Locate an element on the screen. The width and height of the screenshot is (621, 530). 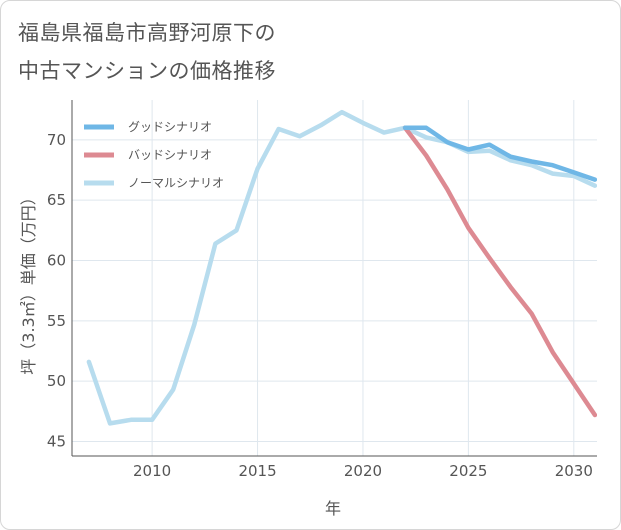
x-tick-label: 2010 is located at coordinates (152, 471).